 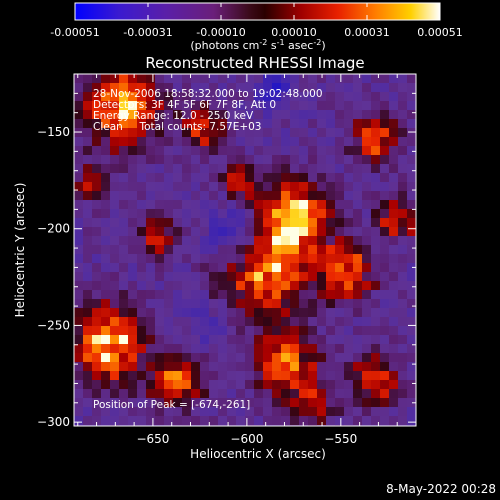 I want to click on x-tick-label: −650, so click(x=152, y=439).